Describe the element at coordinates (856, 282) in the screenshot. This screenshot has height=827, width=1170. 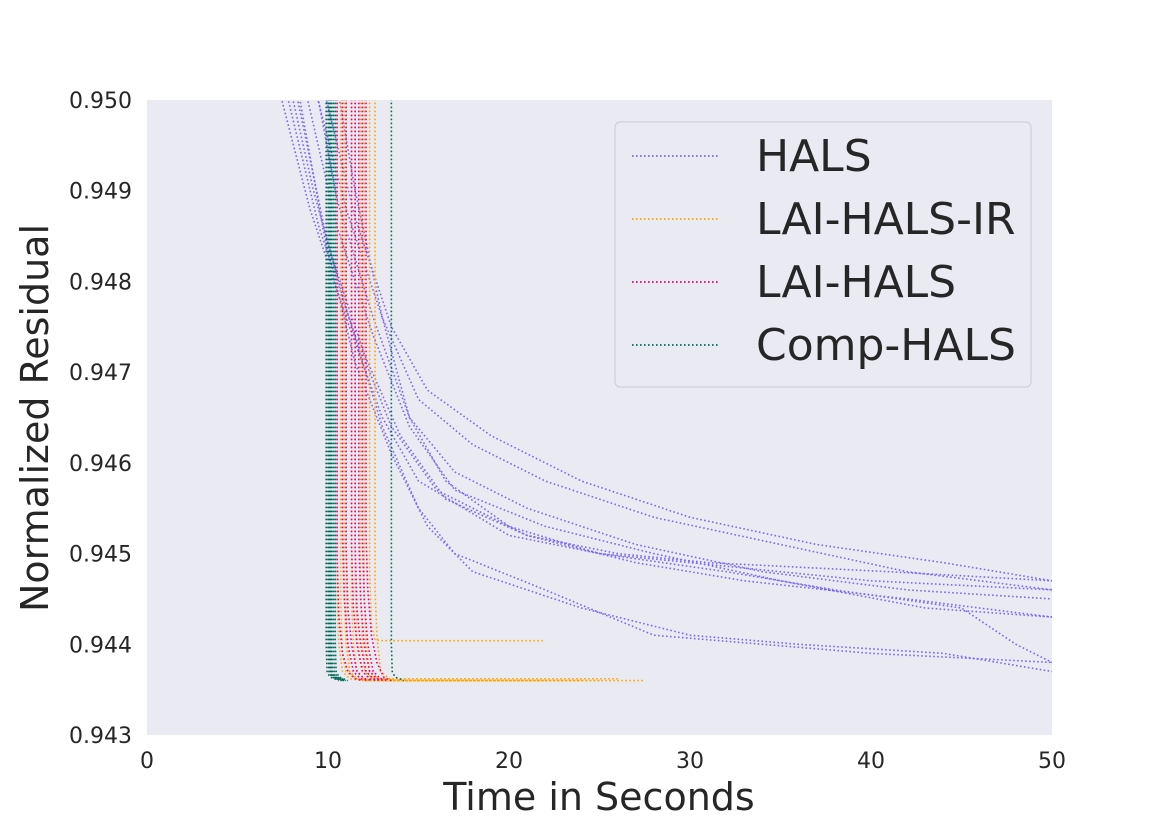
I see `legend-label: LAI-HALS` at that location.